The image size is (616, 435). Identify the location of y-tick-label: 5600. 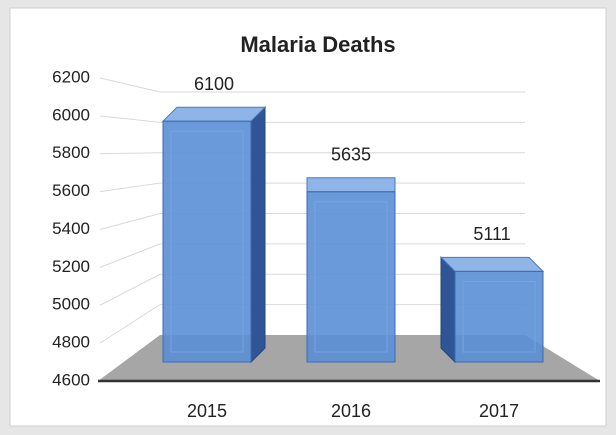
(71, 190).